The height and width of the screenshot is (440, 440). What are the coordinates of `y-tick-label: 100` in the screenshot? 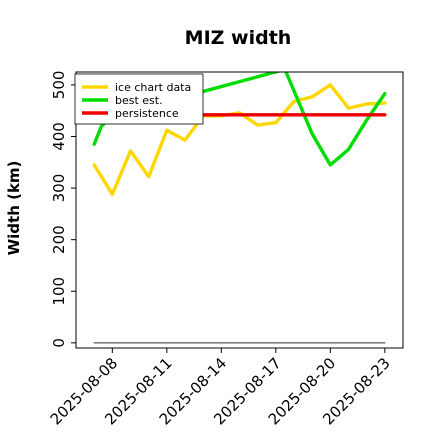 It's located at (59, 291).